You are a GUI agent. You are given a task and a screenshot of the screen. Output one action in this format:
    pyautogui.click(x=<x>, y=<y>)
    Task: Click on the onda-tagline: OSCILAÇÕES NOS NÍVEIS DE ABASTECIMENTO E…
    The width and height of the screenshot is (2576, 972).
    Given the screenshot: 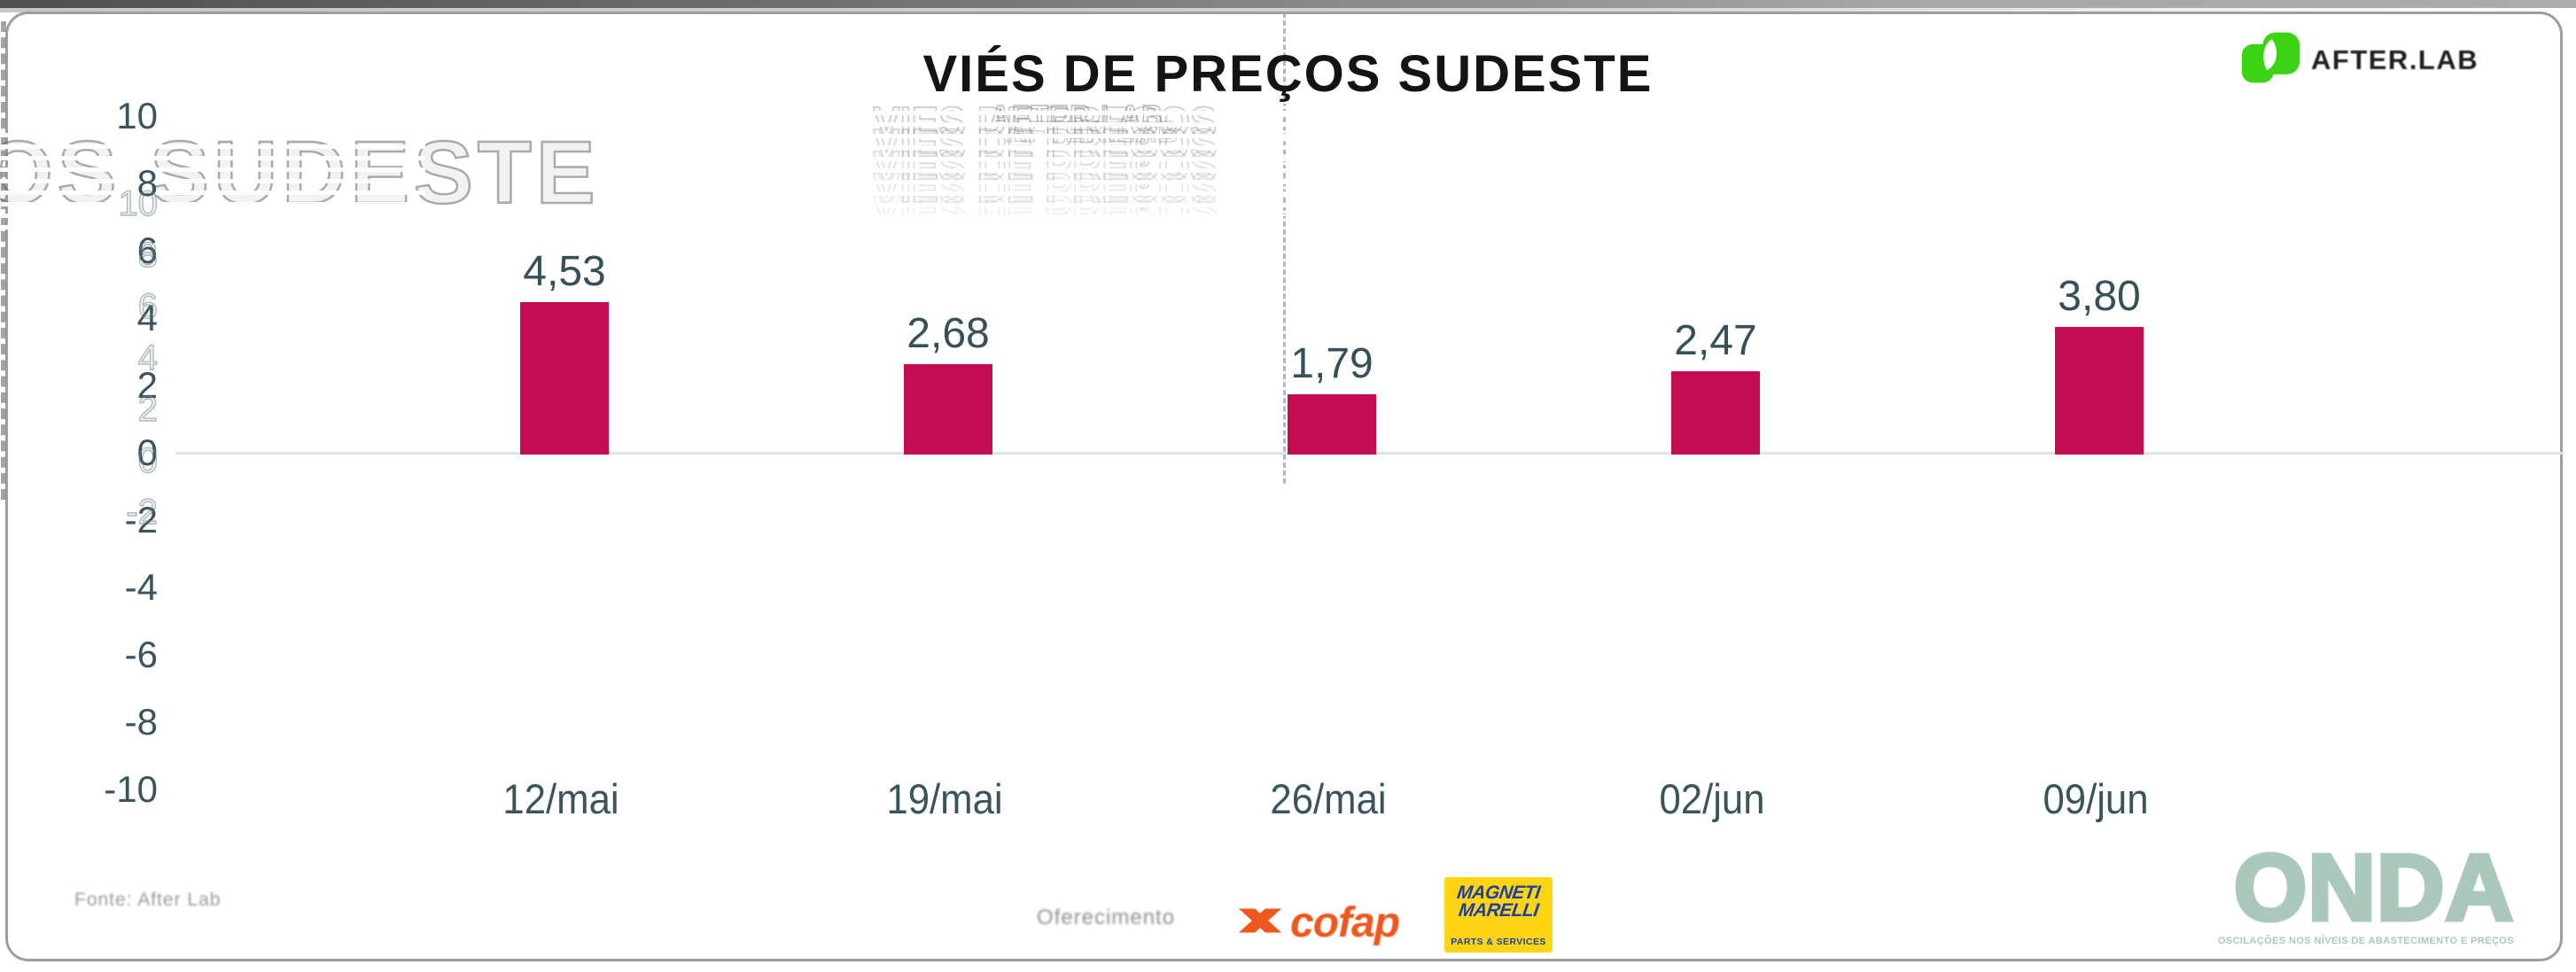 What is the action you would take?
    pyautogui.click(x=2365, y=941)
    